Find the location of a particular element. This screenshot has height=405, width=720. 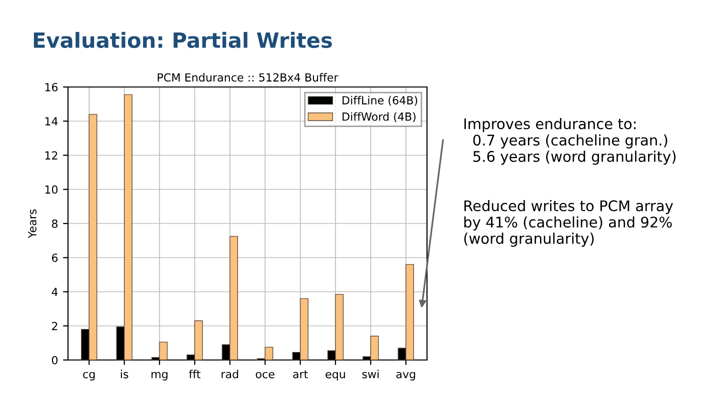

x-tick-label: cg is located at coordinates (89, 376).